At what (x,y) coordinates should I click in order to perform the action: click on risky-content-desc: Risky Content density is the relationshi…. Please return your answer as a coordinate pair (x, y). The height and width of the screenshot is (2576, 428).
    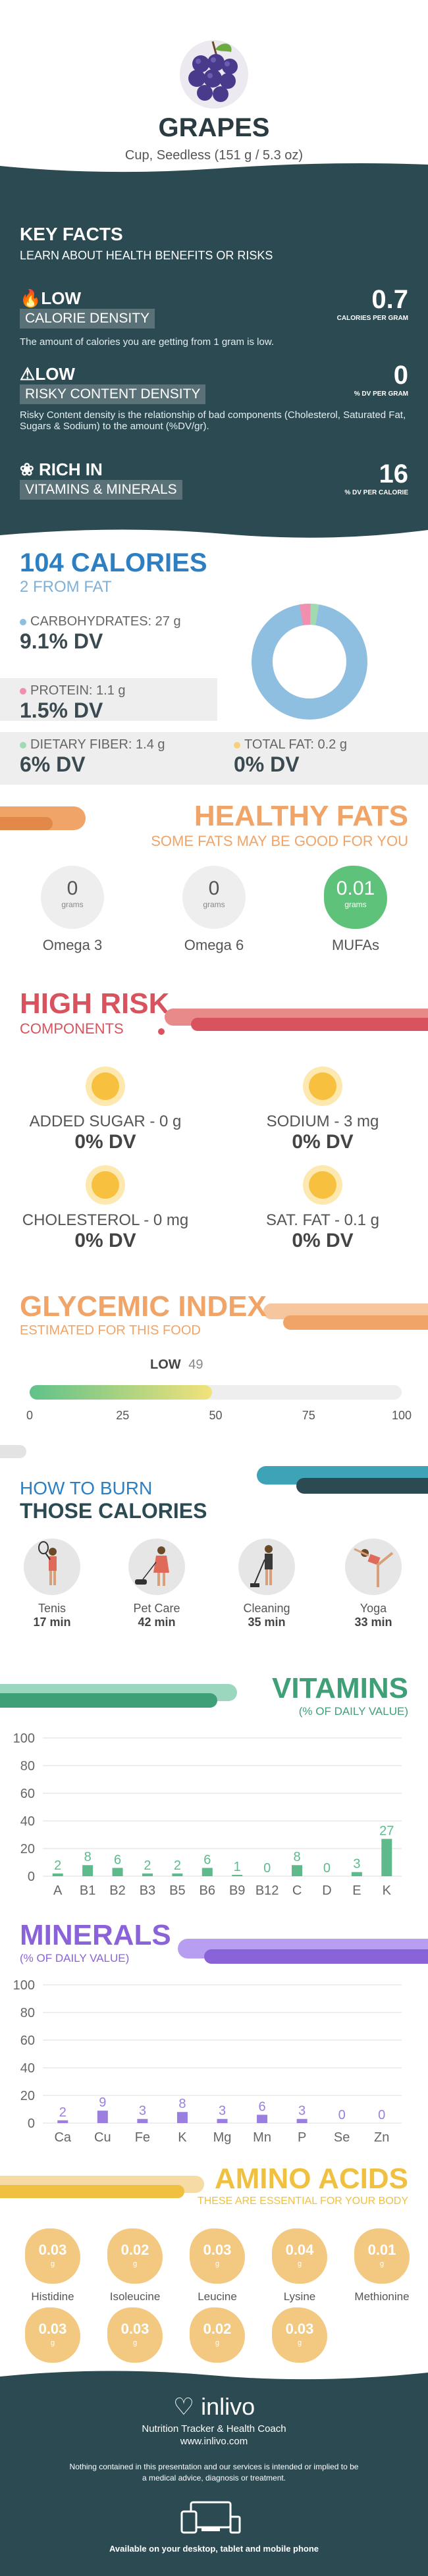
    Looking at the image, I should click on (213, 420).